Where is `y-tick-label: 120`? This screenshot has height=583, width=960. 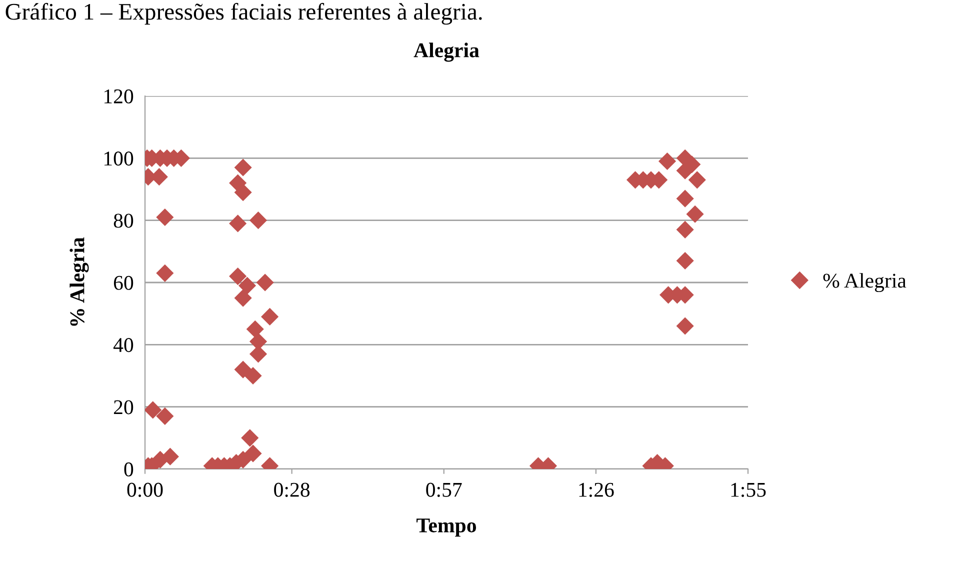 y-tick-label: 120 is located at coordinates (119, 96).